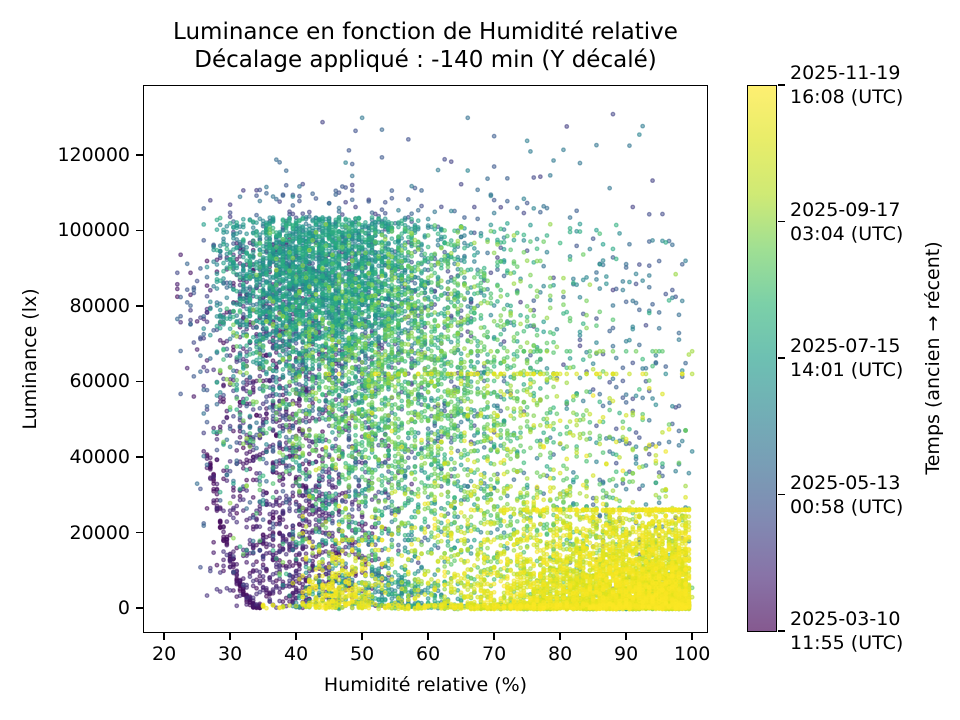 The height and width of the screenshot is (720, 960). What do you see at coordinates (847, 358) in the screenshot?
I see `colorbar-tick-label: 2025-07-15 14:01 (UTC)` at bounding box center [847, 358].